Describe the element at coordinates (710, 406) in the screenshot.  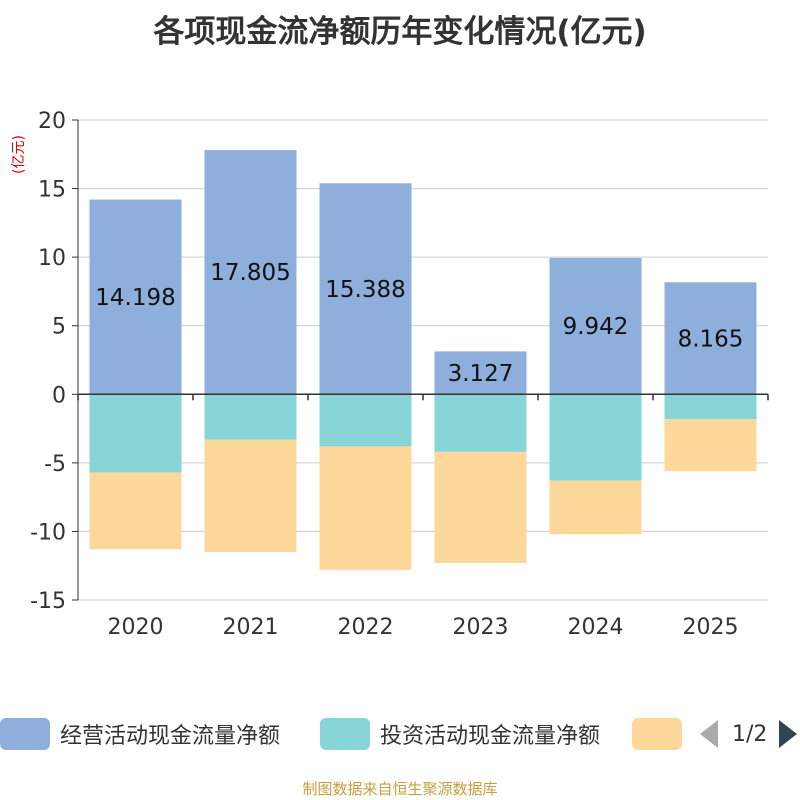
I see `bar-investing-2025` at that location.